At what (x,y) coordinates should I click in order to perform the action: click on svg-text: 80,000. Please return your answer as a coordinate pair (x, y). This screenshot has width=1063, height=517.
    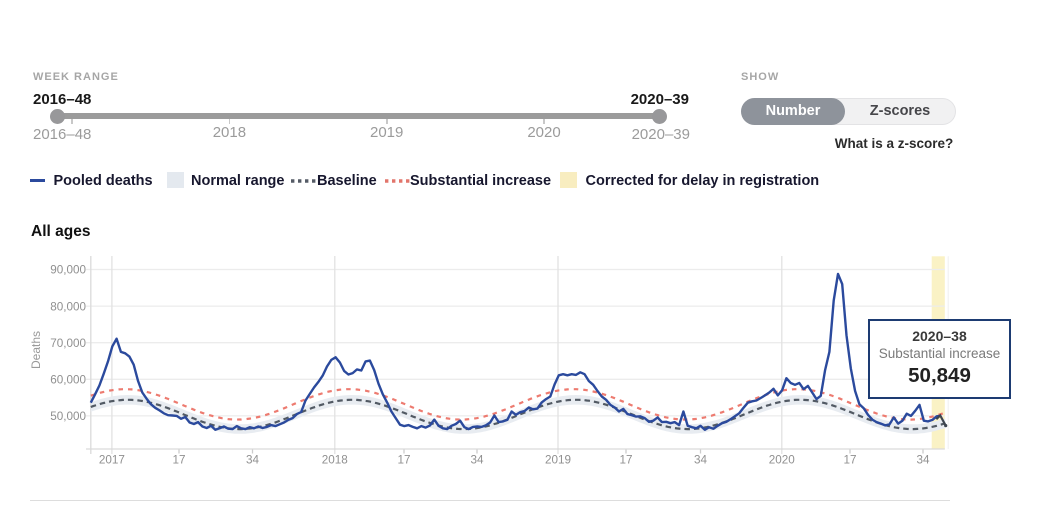
    Looking at the image, I should click on (68, 306).